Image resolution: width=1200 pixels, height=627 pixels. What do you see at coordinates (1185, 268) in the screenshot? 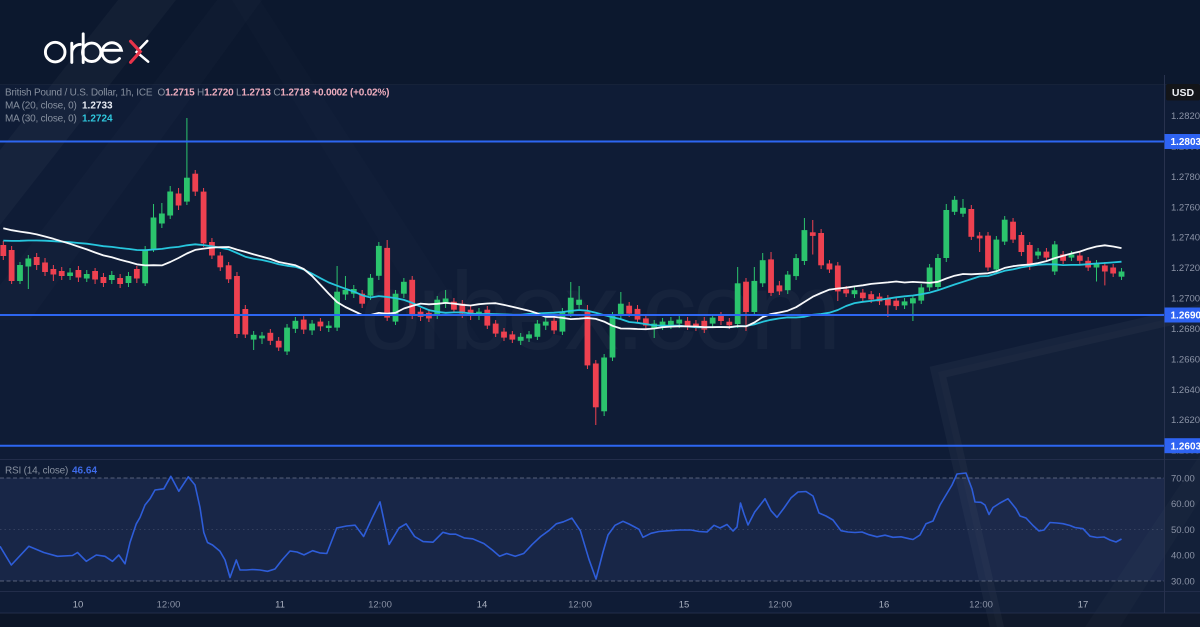
I see `svg-text: 1.2720` at bounding box center [1185, 268].